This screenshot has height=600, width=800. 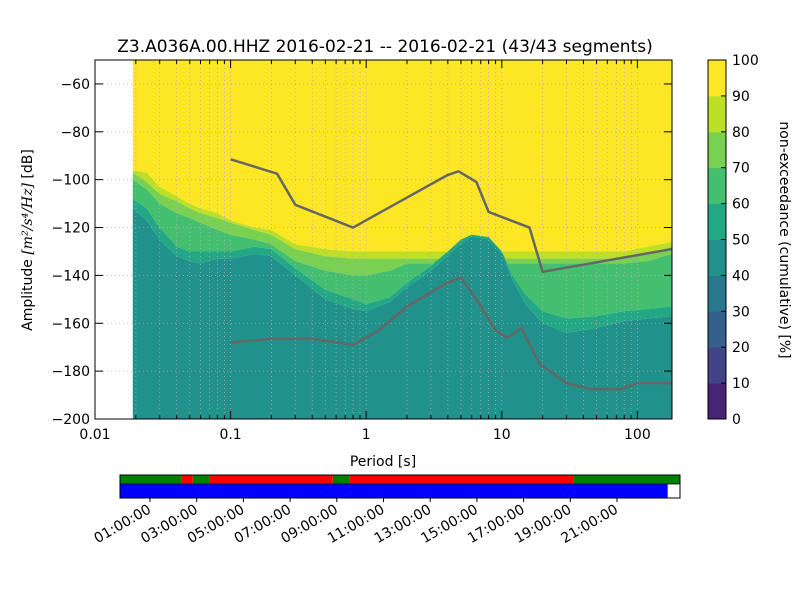 What do you see at coordinates (28, 218) in the screenshot?
I see `y-axis-label-units: [m²/s⁴/Hz]` at bounding box center [28, 218].